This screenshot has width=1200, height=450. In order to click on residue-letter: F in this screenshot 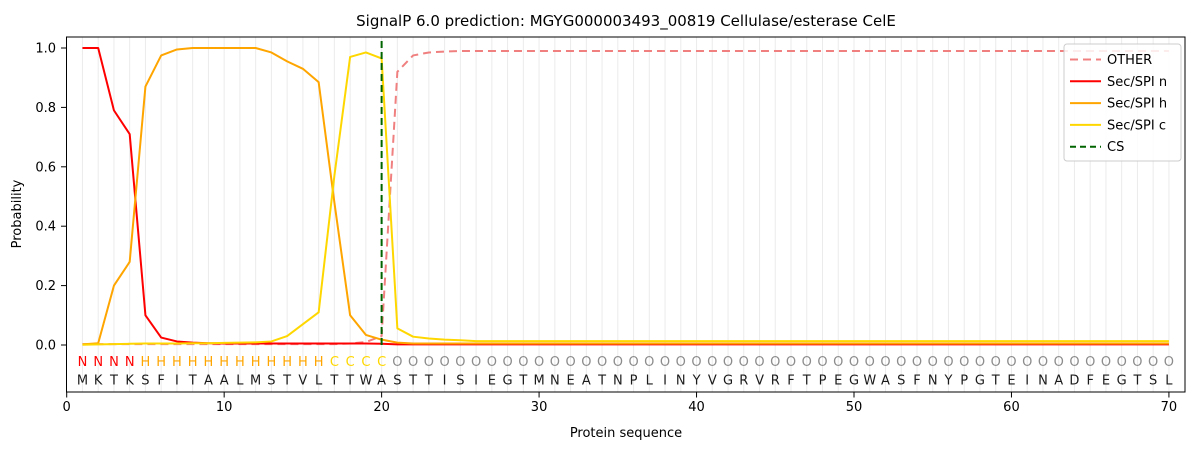, I will do `click(916, 381)`.